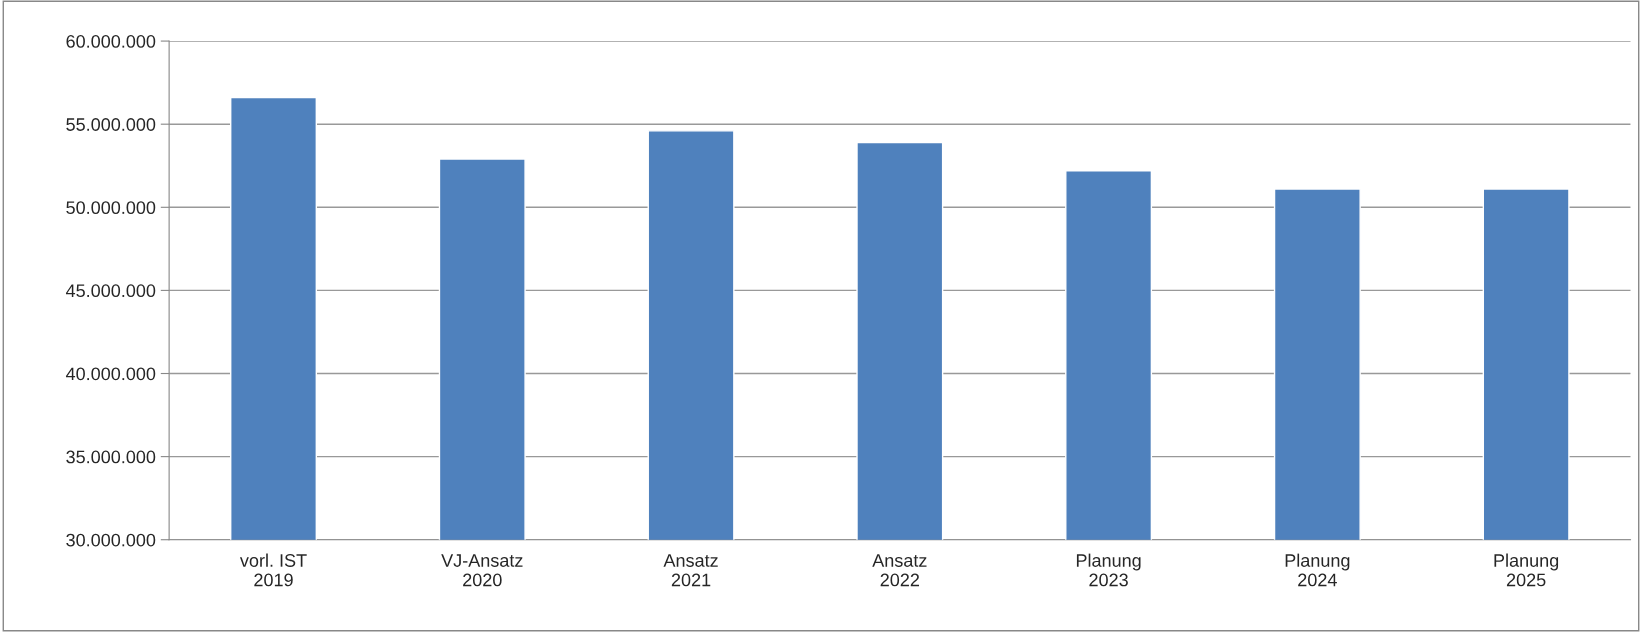 Image resolution: width=1642 pixels, height=632 pixels. I want to click on x-tick-label: VJ-Ansatz 2020, so click(482, 570).